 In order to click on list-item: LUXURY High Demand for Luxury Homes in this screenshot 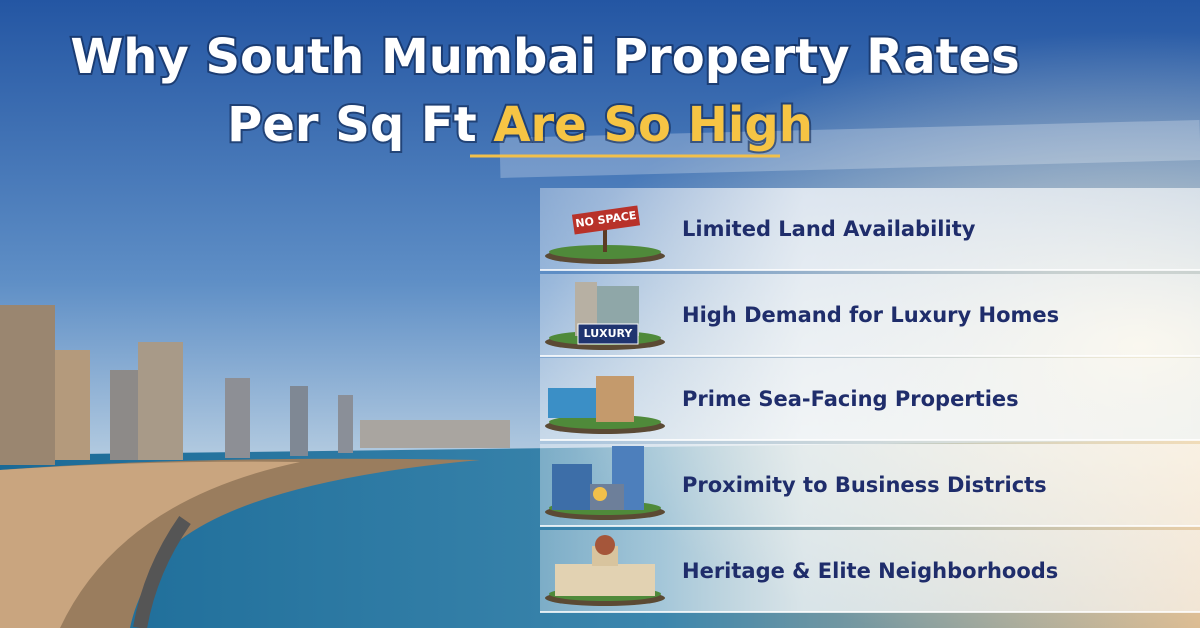, I will do `click(870, 315)`.